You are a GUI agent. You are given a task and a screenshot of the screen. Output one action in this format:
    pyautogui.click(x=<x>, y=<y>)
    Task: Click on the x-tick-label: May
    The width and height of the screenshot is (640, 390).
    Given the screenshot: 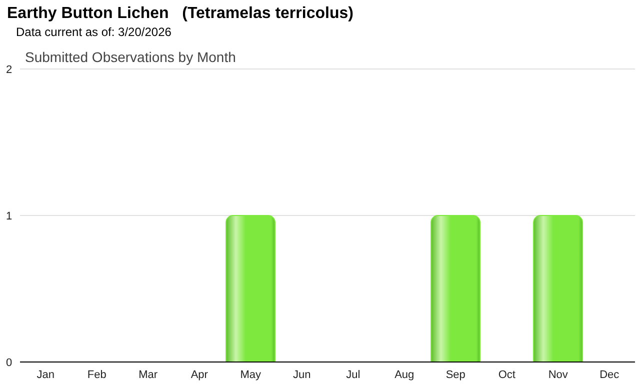 What is the action you would take?
    pyautogui.click(x=251, y=374)
    